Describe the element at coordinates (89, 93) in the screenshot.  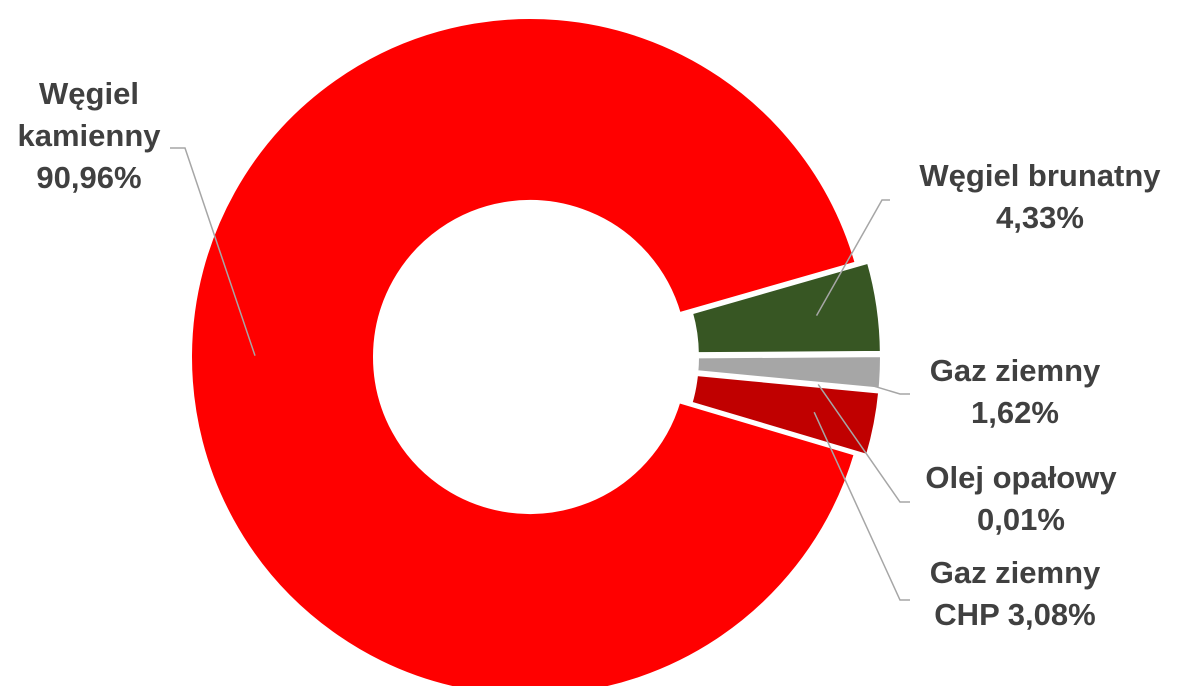
I see `data-label: Węgiel` at that location.